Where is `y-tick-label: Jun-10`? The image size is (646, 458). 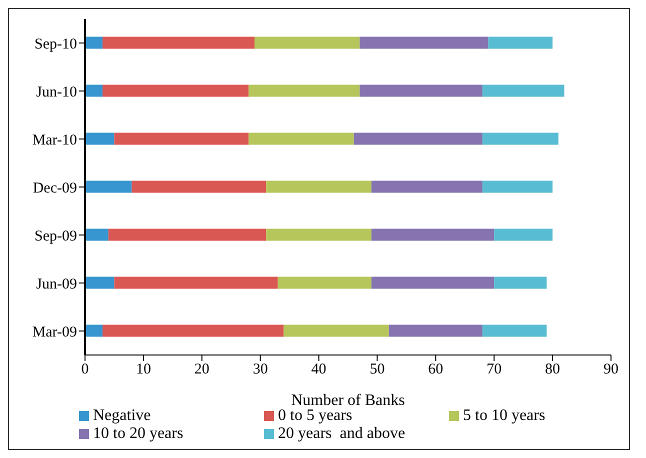
y-tick-label: Jun-10 is located at coordinates (56, 92).